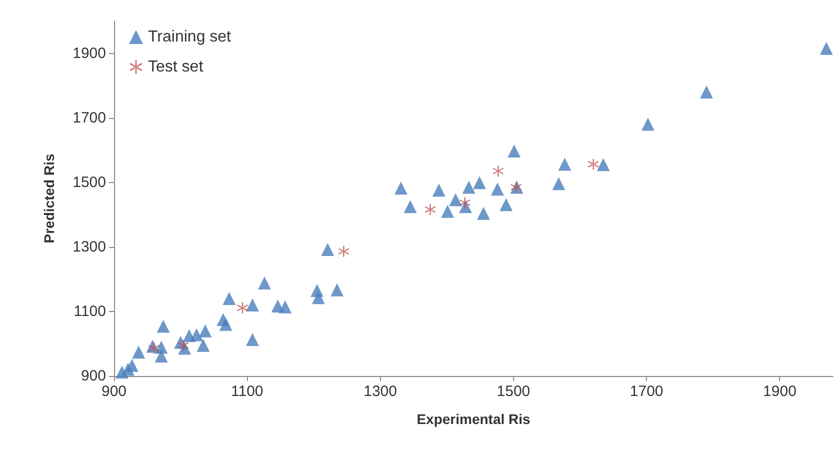 Image resolution: width=835 pixels, height=452 pixels. Describe the element at coordinates (89, 53) in the screenshot. I see `y-tick-label: 1900` at that location.